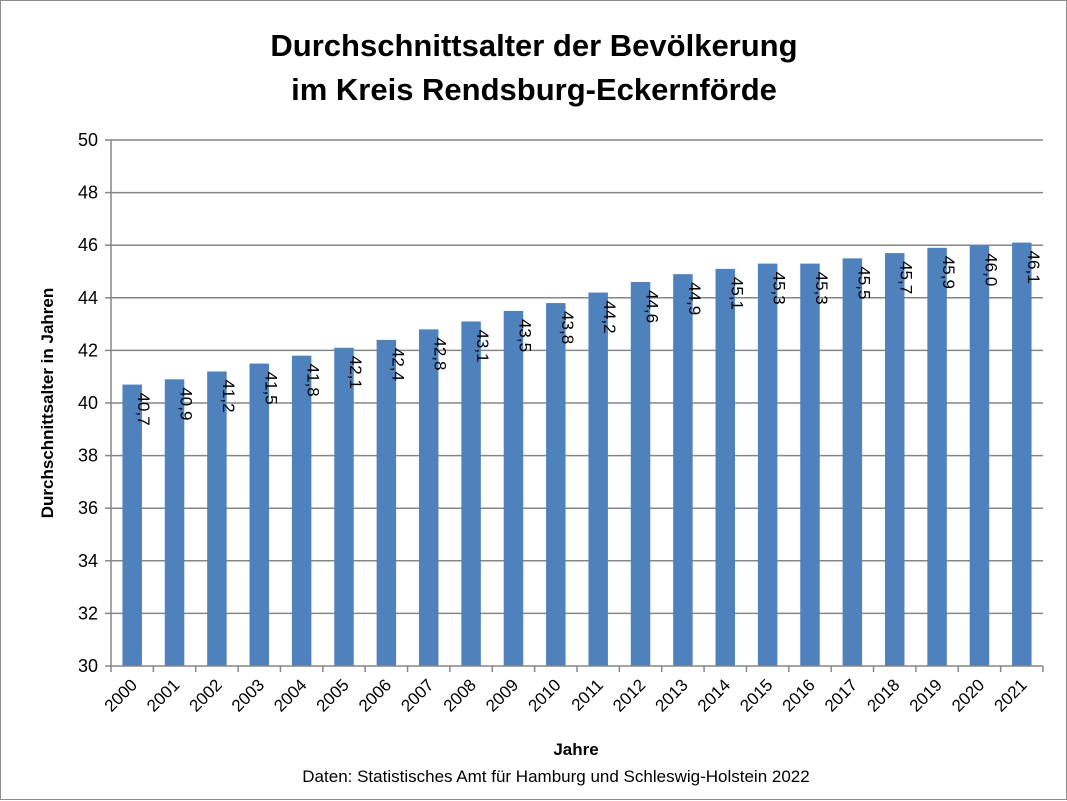 This screenshot has width=1067, height=801. Describe the element at coordinates (1022, 454) in the screenshot. I see `bar-2021` at that location.